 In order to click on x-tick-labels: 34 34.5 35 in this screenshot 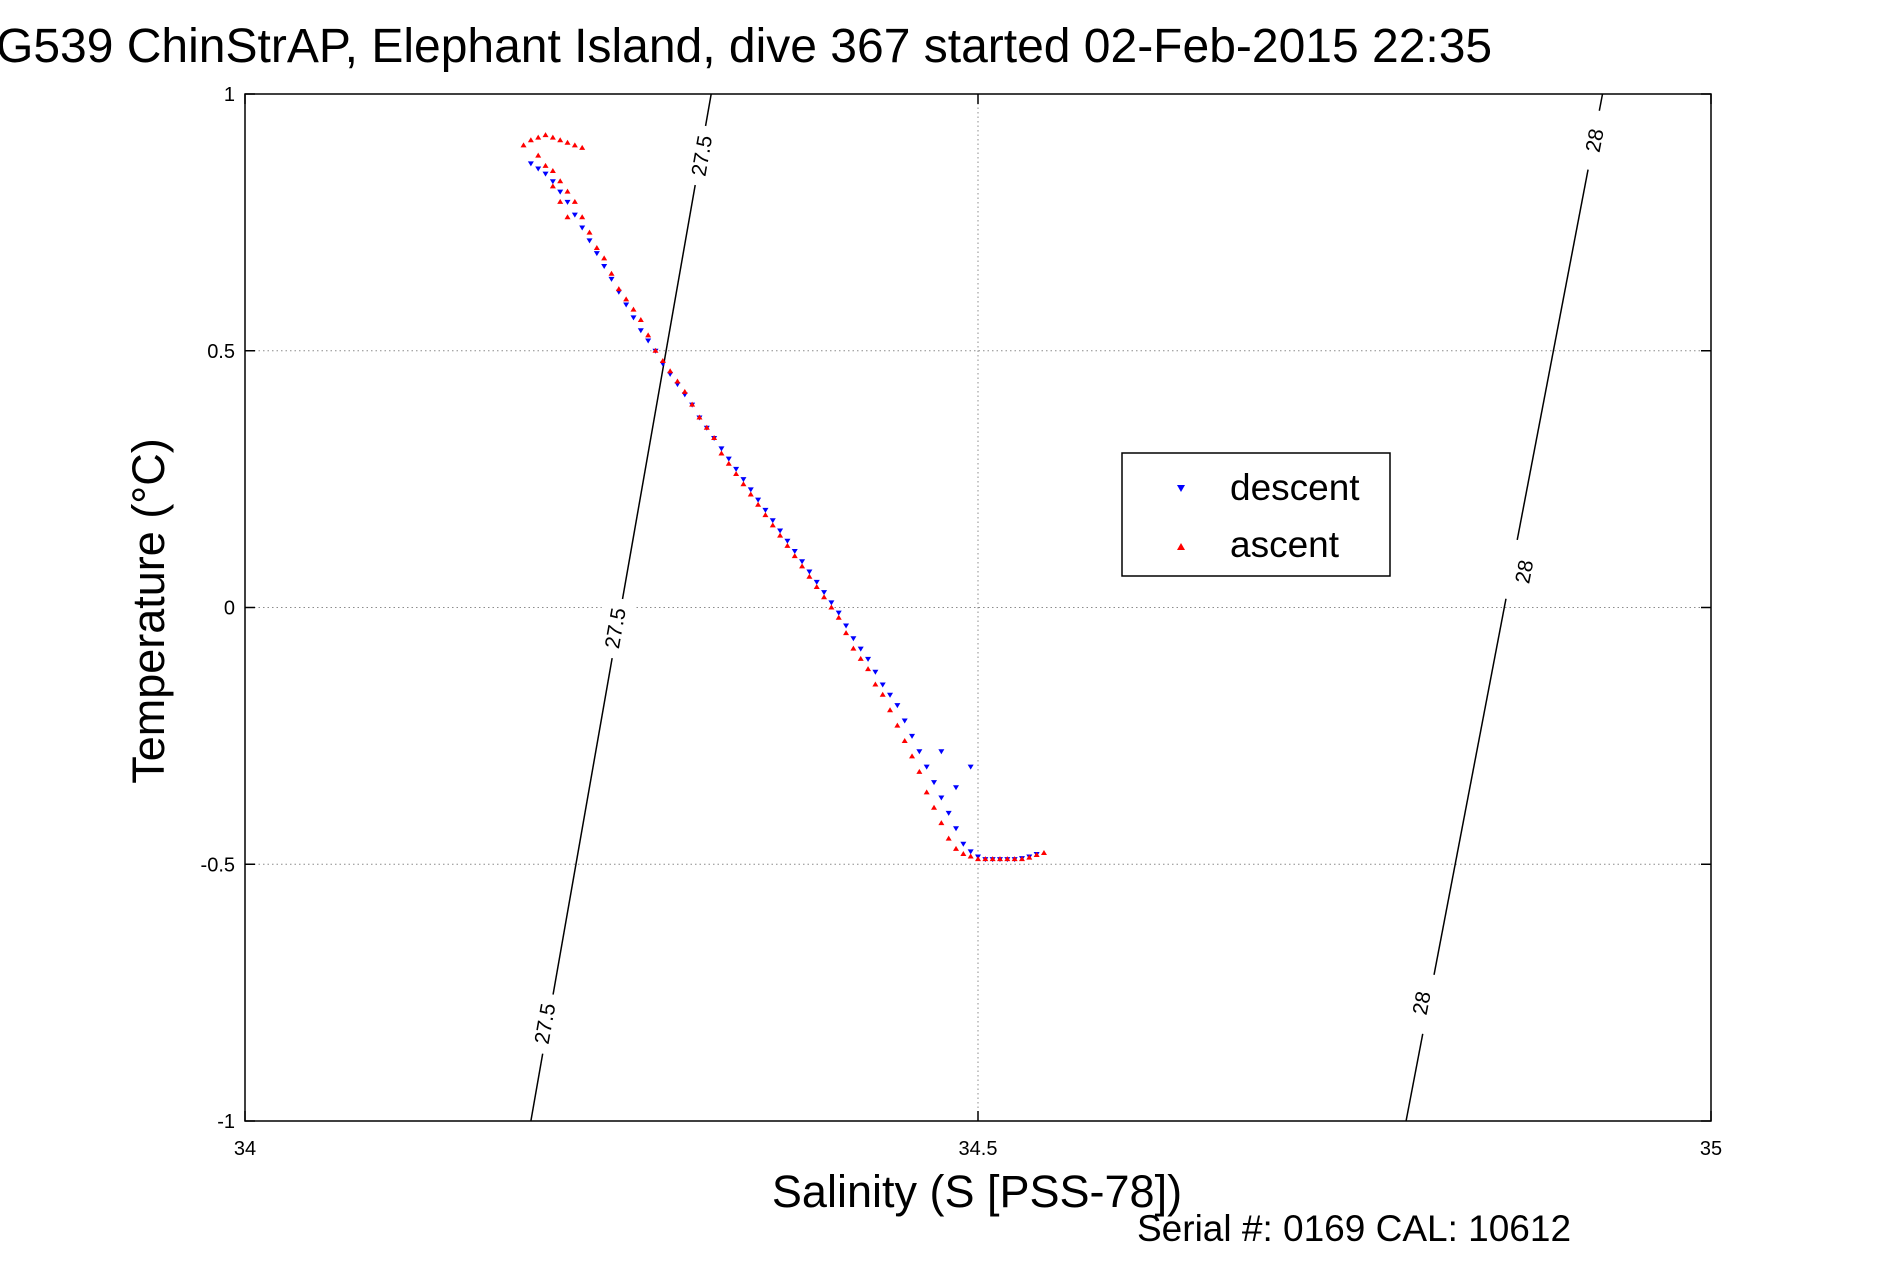, I will do `click(978, 1149)`.